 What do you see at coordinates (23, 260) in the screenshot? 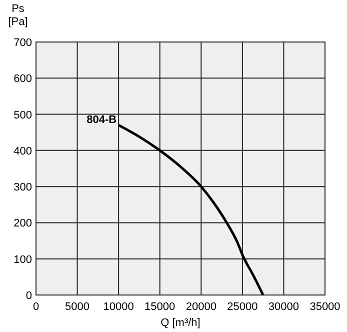
I see `y-tick-label: 100` at bounding box center [23, 260].